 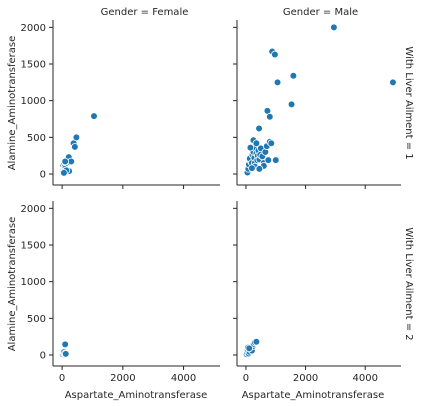 What do you see at coordinates (408, 102) in the screenshot?
I see `row-title-ailment-1: With Liver Ailment = 1` at bounding box center [408, 102].